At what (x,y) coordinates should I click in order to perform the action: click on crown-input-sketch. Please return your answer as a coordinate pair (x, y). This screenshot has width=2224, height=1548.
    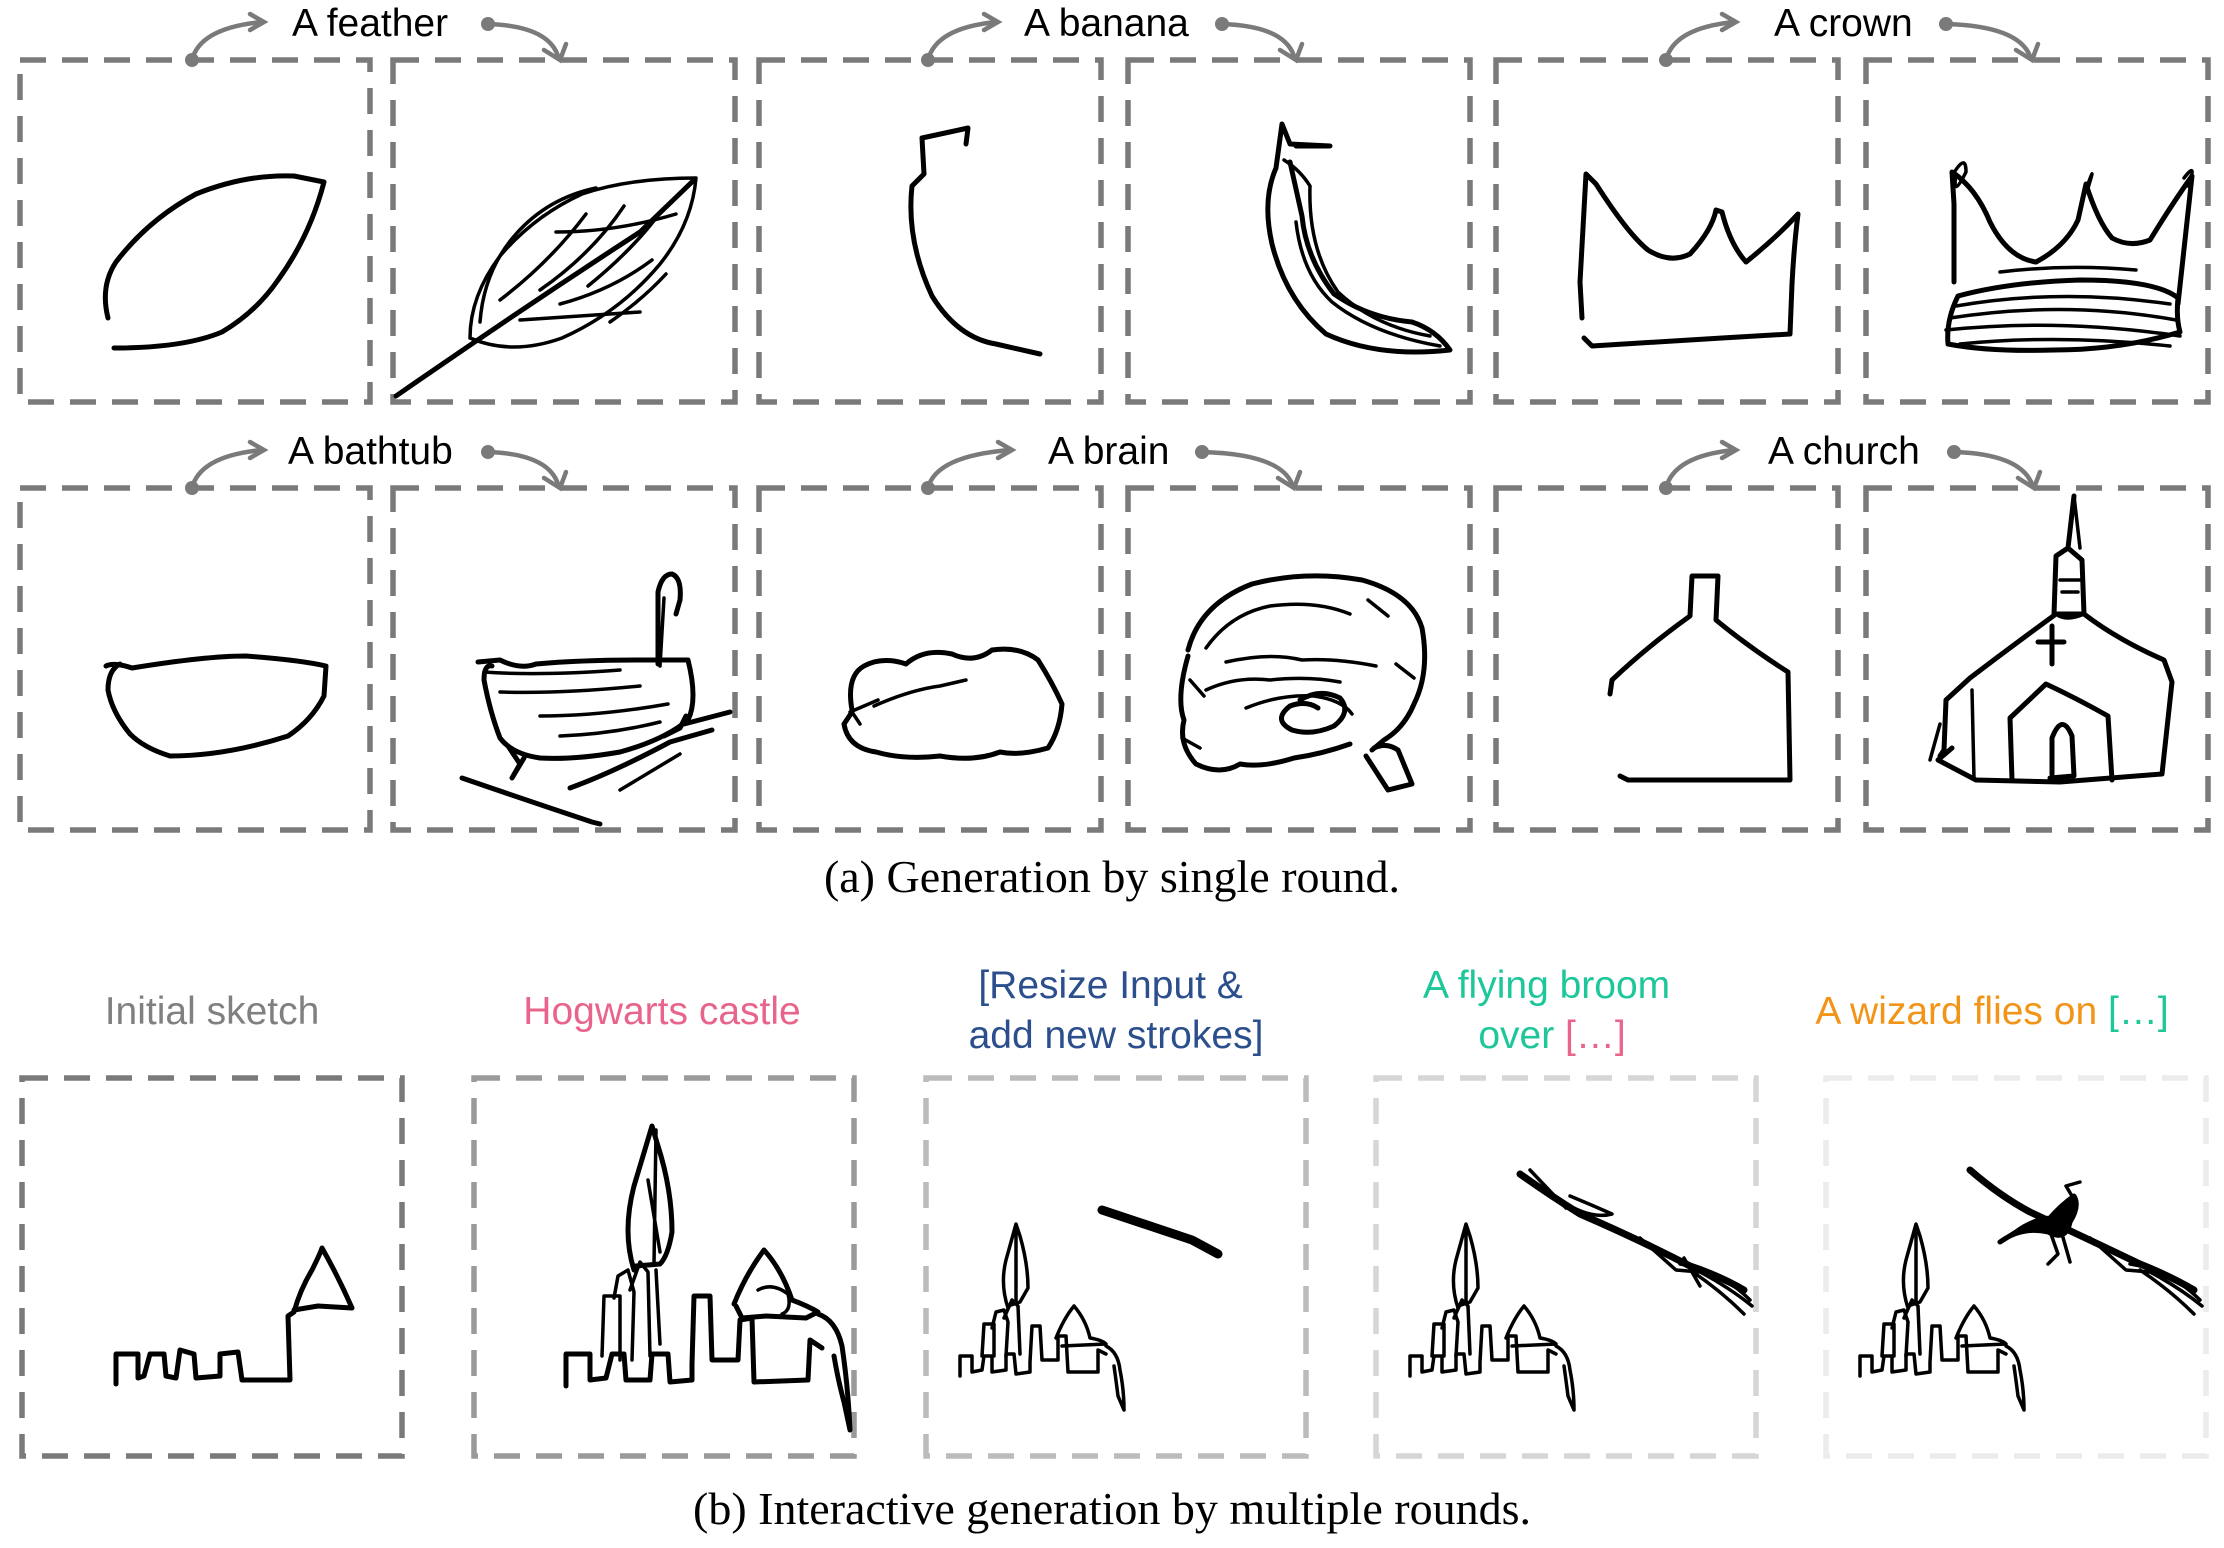
    Looking at the image, I should click on (1689, 260).